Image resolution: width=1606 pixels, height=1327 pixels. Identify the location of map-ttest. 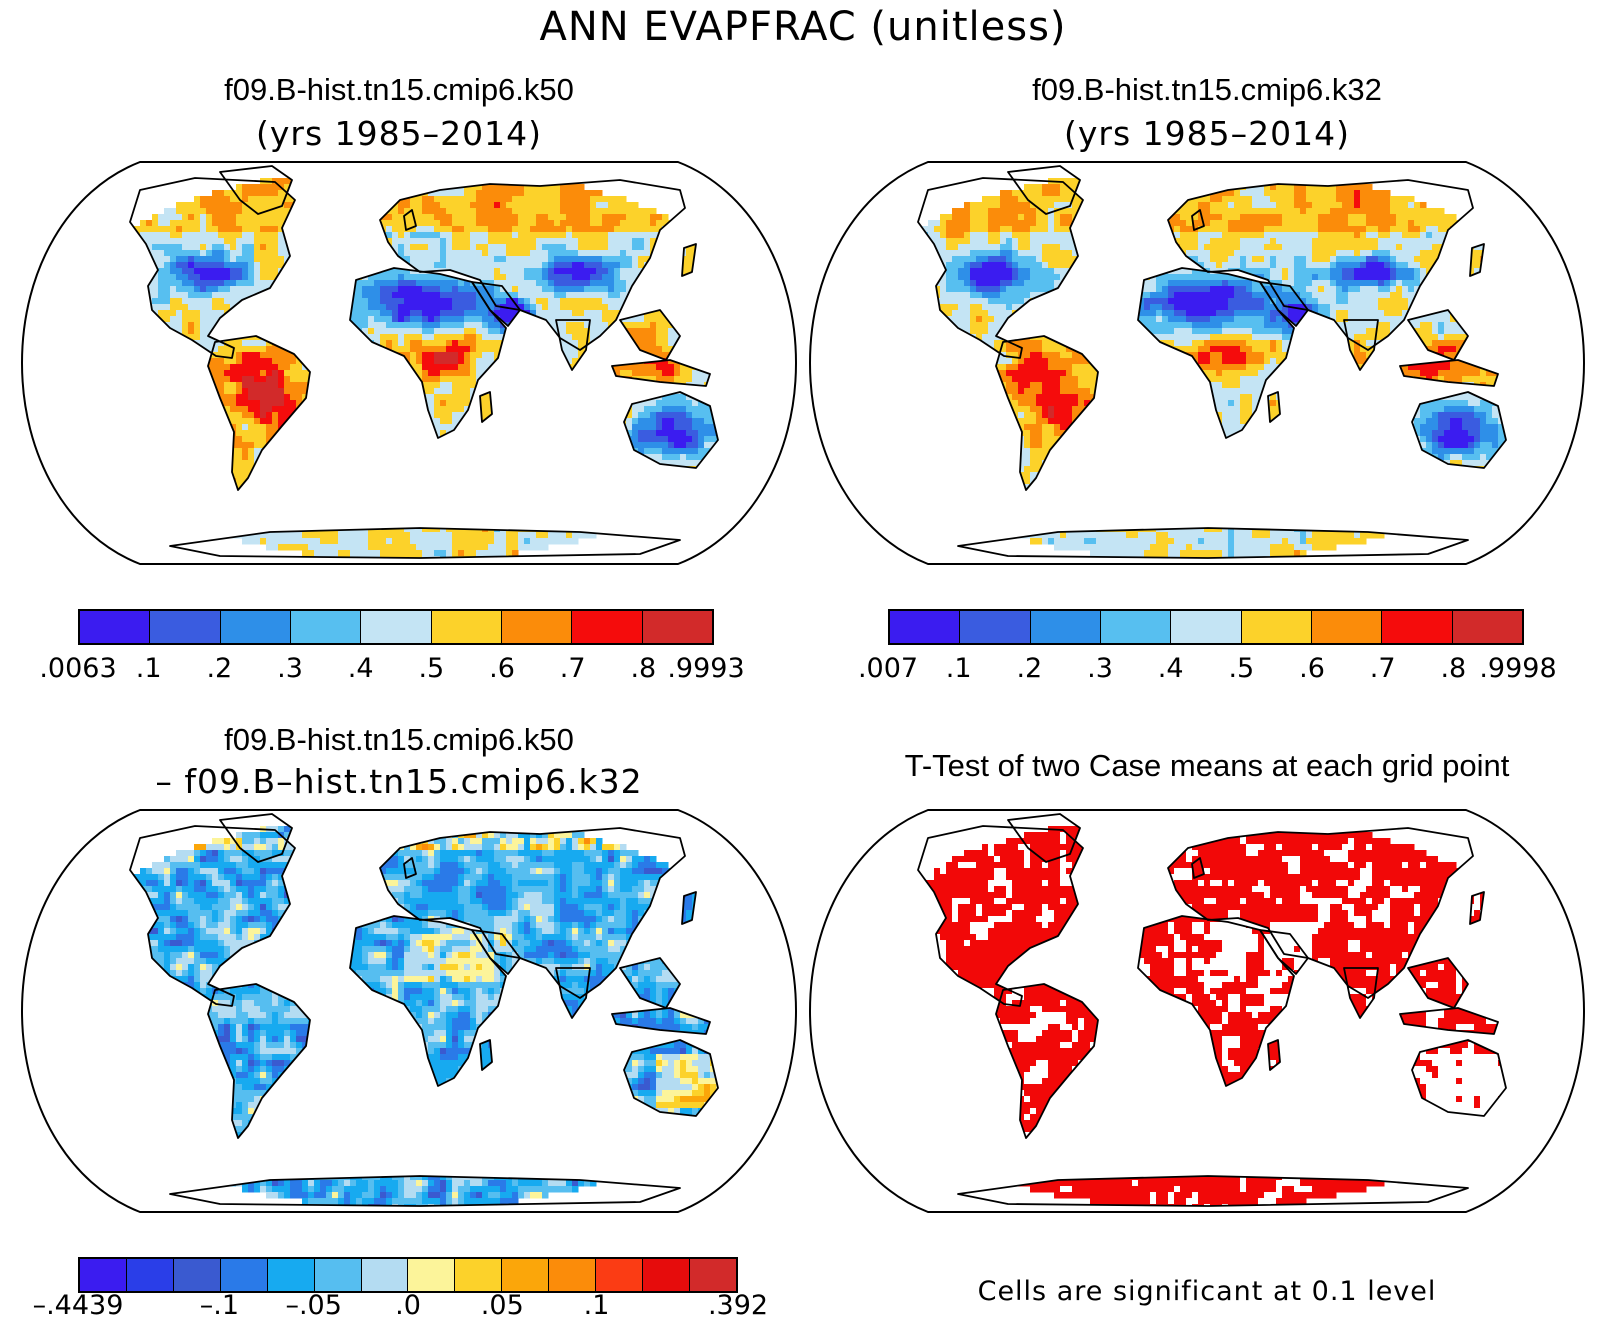
(1197, 1011).